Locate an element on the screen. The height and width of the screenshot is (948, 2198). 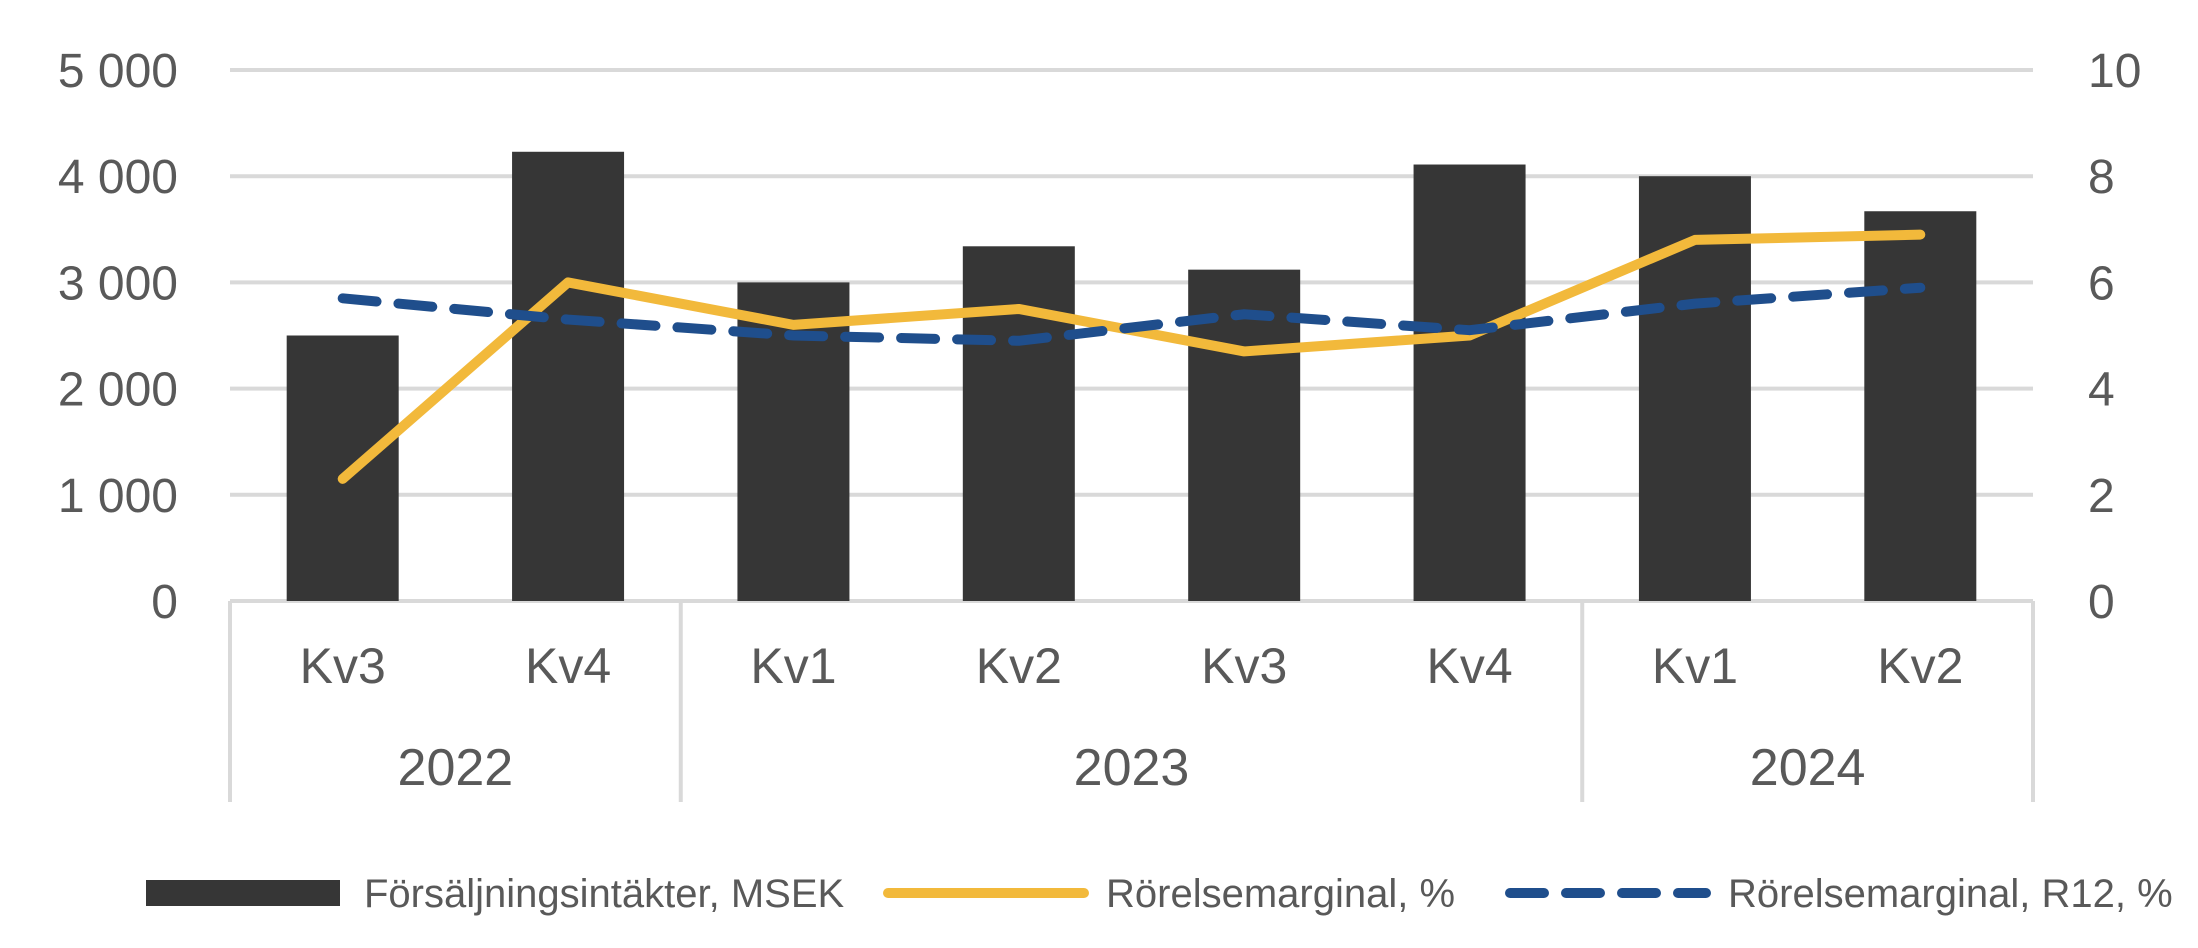
right-tick-label: 4 is located at coordinates (2101, 390).